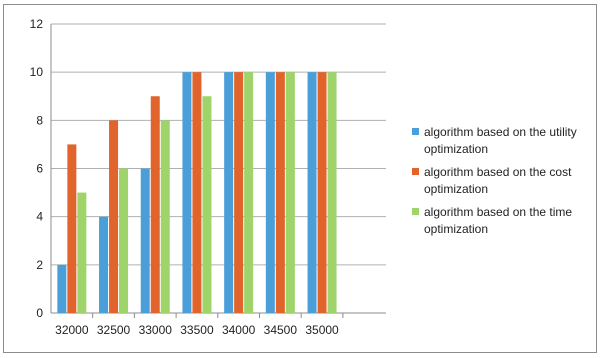 Image resolution: width=602 pixels, height=358 pixels. Describe the element at coordinates (322, 330) in the screenshot. I see `x-tick-label: 35000` at that location.